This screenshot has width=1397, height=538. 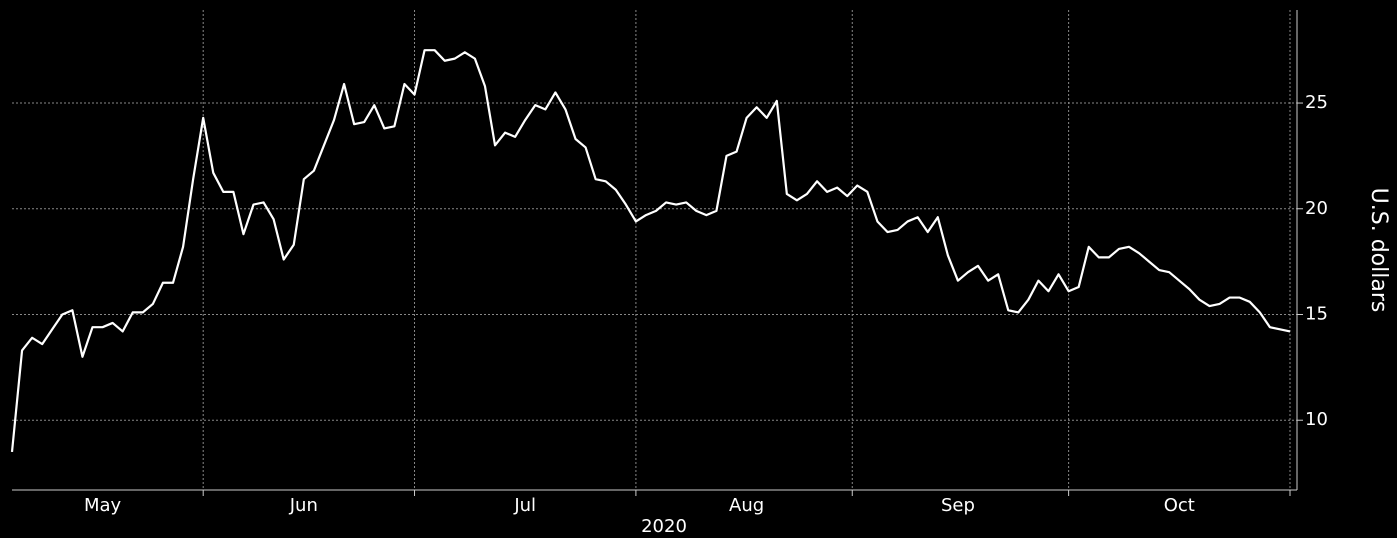 I want to click on y-tick-label: 10, so click(x=1316, y=419).